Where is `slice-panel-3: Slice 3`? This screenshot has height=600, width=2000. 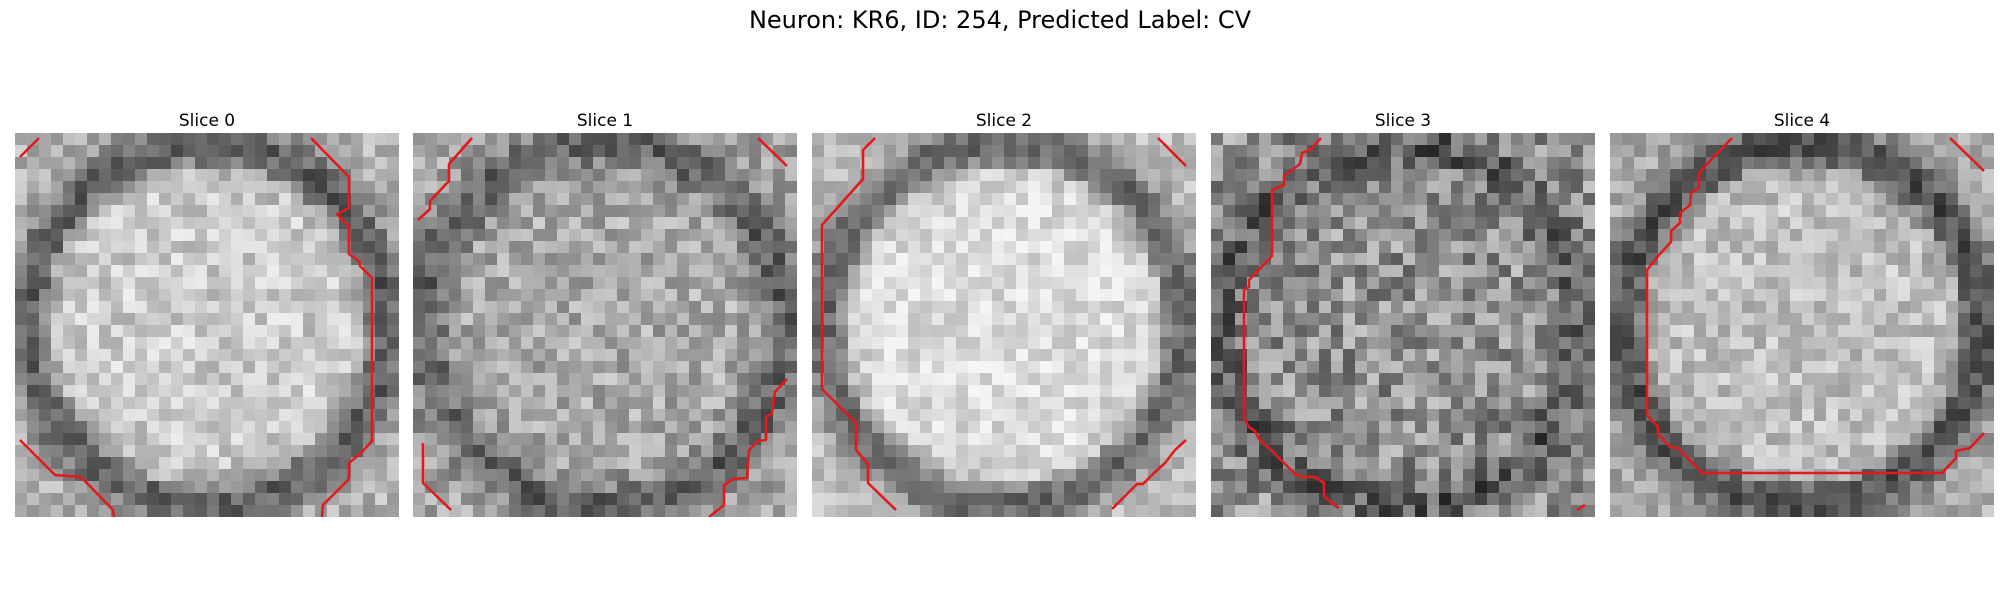
slice-panel-3: Slice 3 is located at coordinates (1403, 313).